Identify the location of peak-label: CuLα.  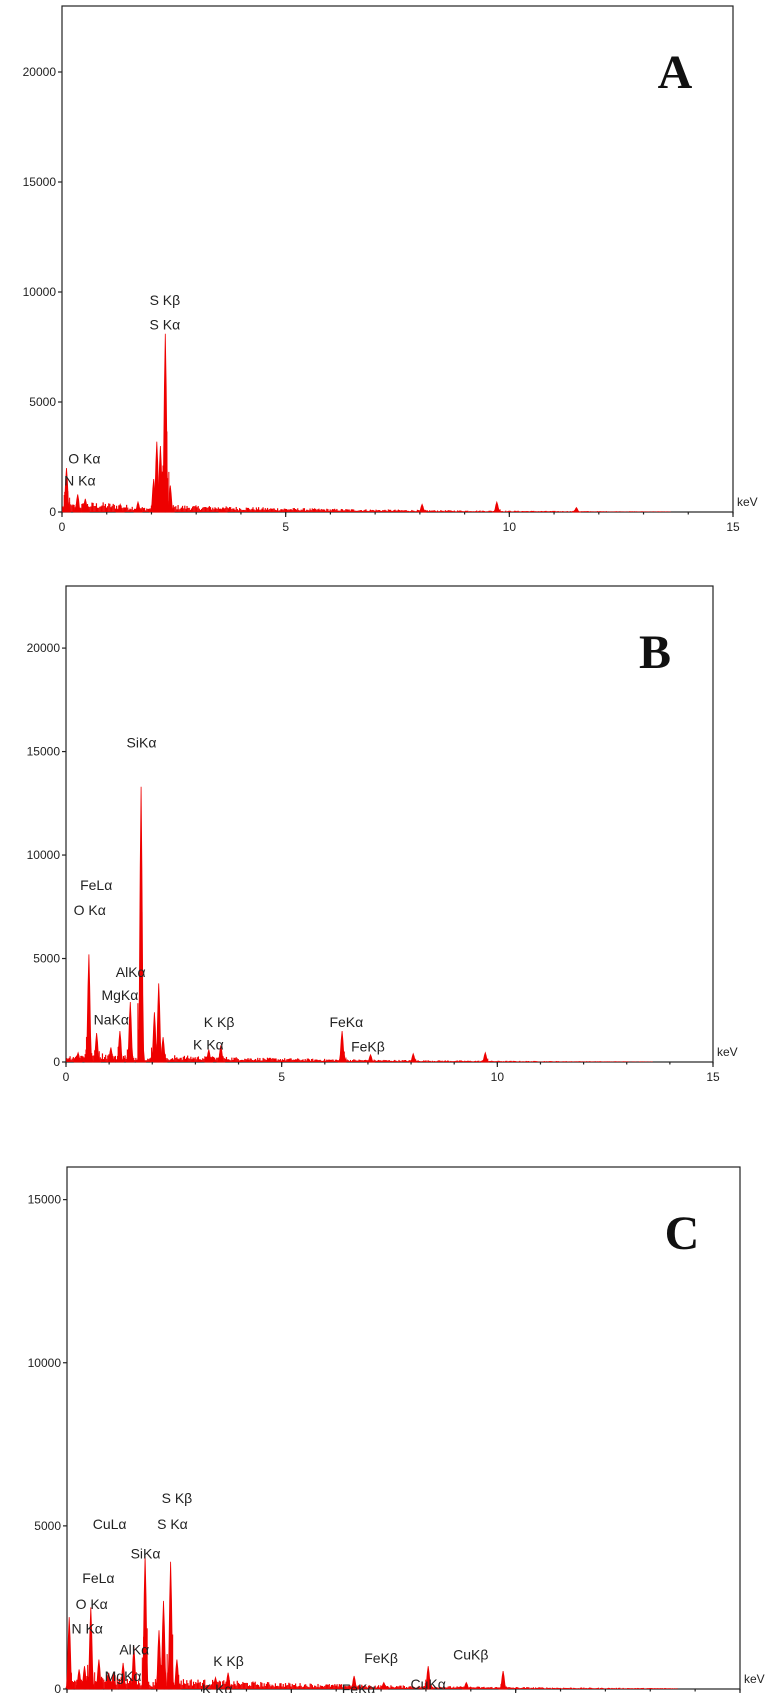
(110, 1524).